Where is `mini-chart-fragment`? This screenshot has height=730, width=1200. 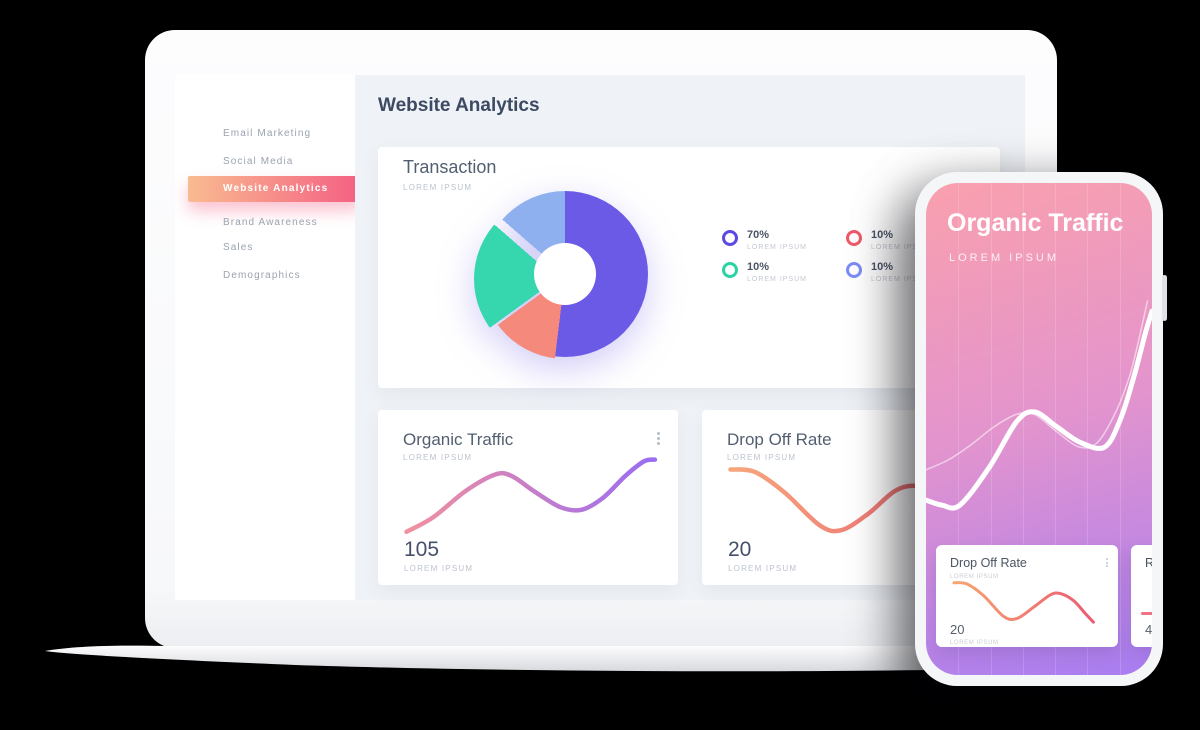 mini-chart-fragment is located at coordinates (1146, 613).